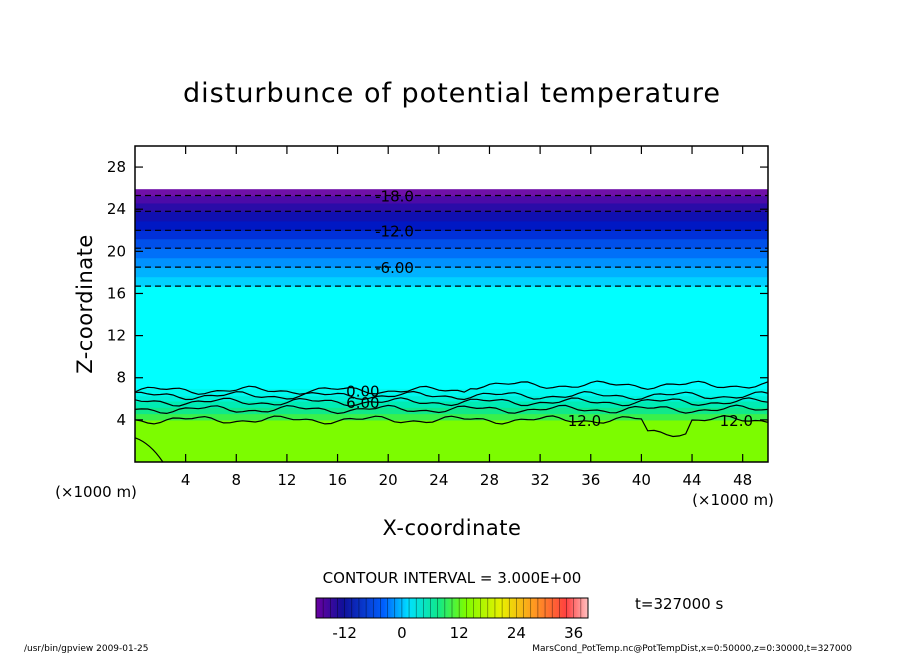 This screenshot has height=654, width=904. Describe the element at coordinates (584, 421) in the screenshot. I see `contour-label-5: 12.0` at that location.